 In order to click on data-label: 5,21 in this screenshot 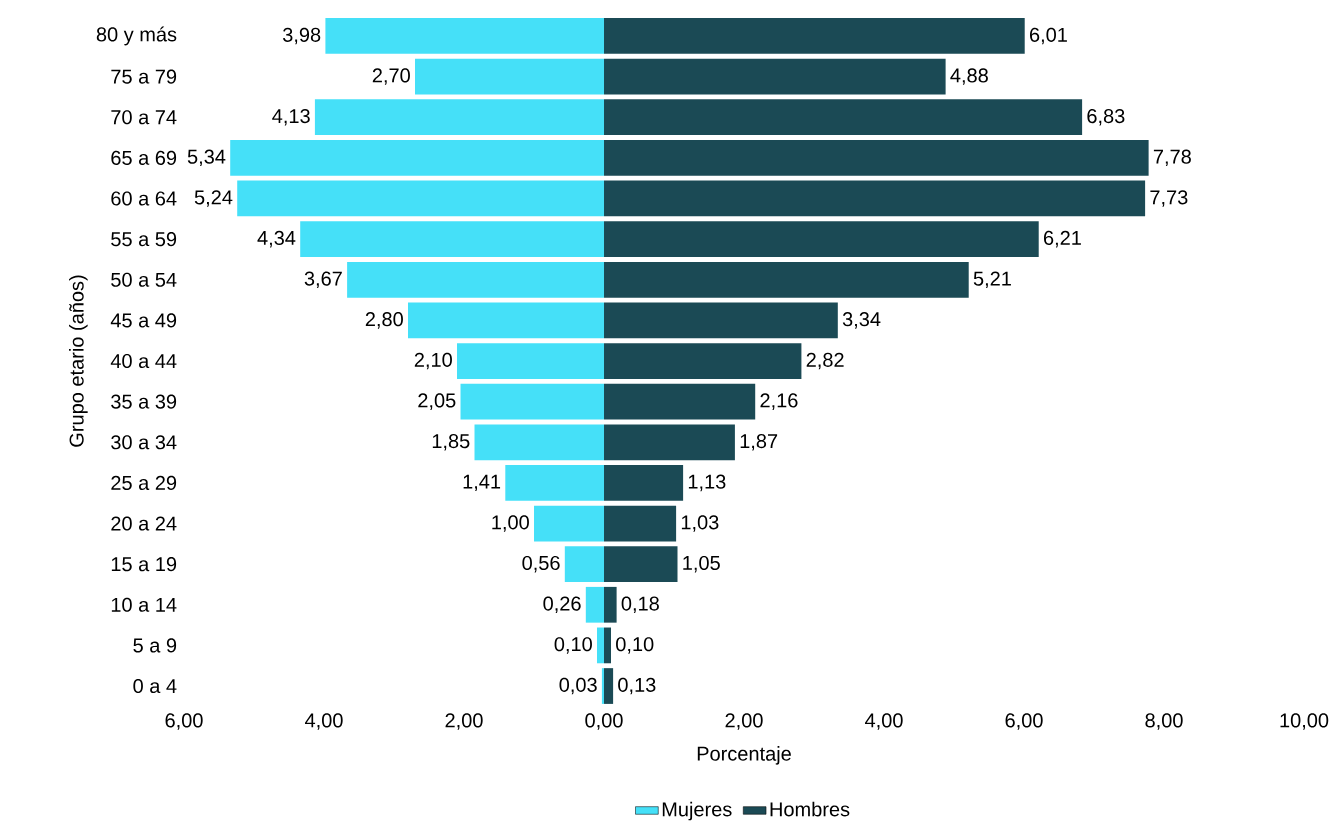, I will do `click(992, 280)`.